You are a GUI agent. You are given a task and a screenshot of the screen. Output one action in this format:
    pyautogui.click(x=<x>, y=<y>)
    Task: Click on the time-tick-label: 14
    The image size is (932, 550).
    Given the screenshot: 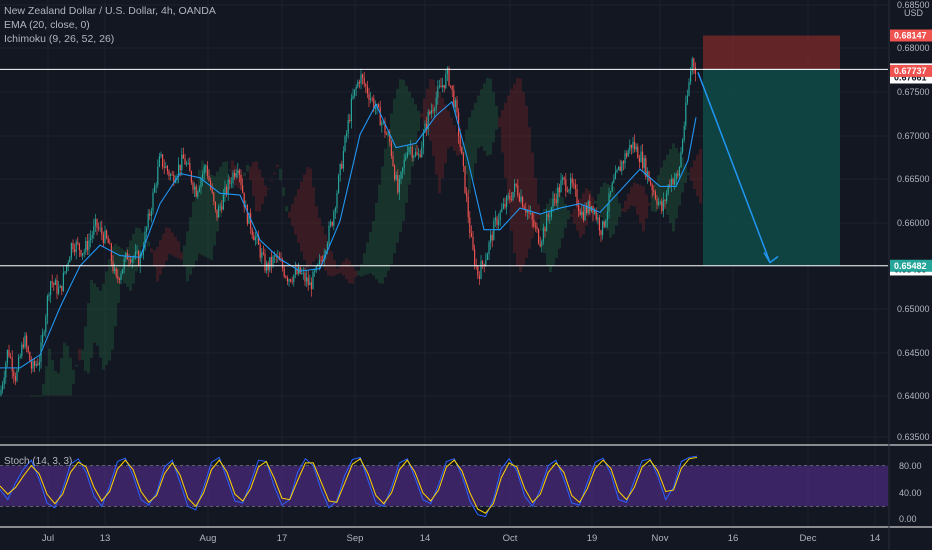 What is the action you would take?
    pyautogui.click(x=425, y=538)
    